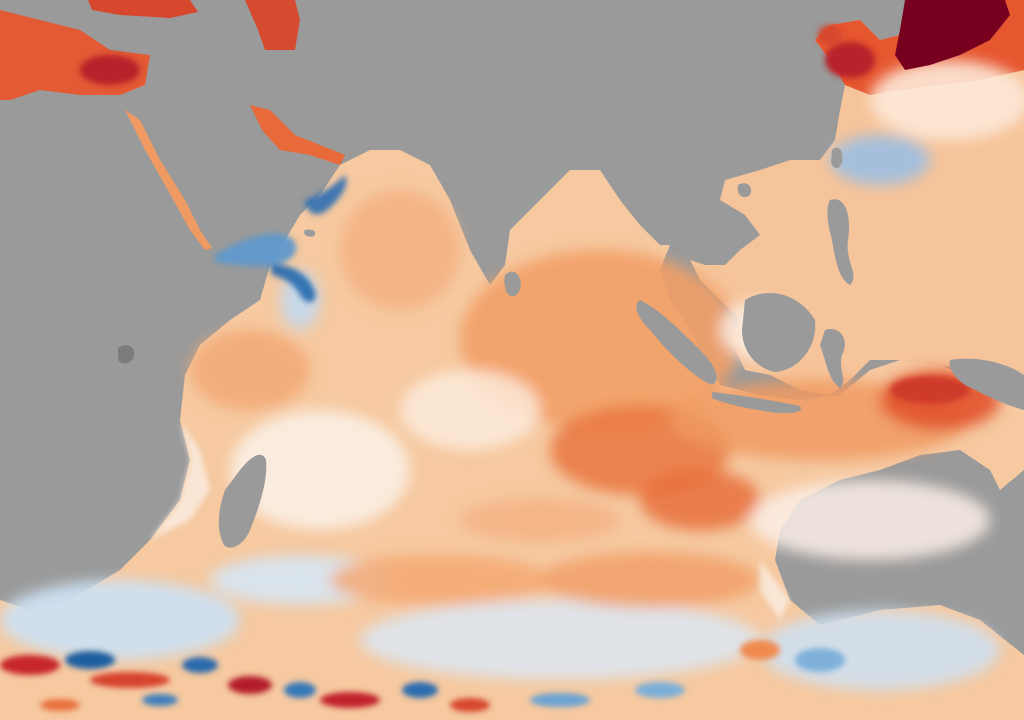 The height and width of the screenshot is (720, 1024). Describe the element at coordinates (840, 242) in the screenshot. I see `philippines` at that location.